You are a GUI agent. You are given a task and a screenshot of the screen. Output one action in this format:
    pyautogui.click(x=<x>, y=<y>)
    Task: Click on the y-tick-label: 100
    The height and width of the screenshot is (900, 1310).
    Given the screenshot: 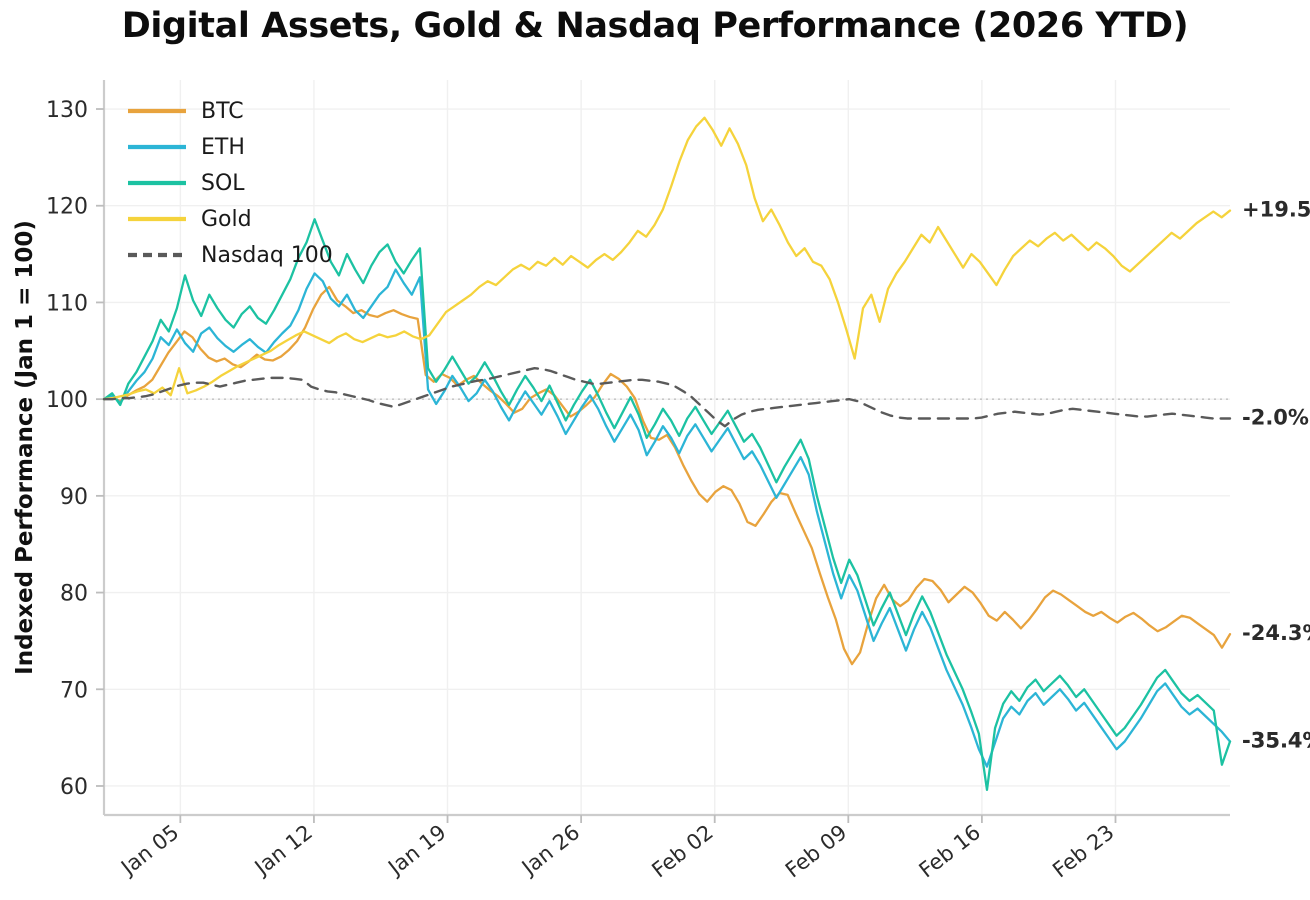 What is the action you would take?
    pyautogui.click(x=67, y=400)
    